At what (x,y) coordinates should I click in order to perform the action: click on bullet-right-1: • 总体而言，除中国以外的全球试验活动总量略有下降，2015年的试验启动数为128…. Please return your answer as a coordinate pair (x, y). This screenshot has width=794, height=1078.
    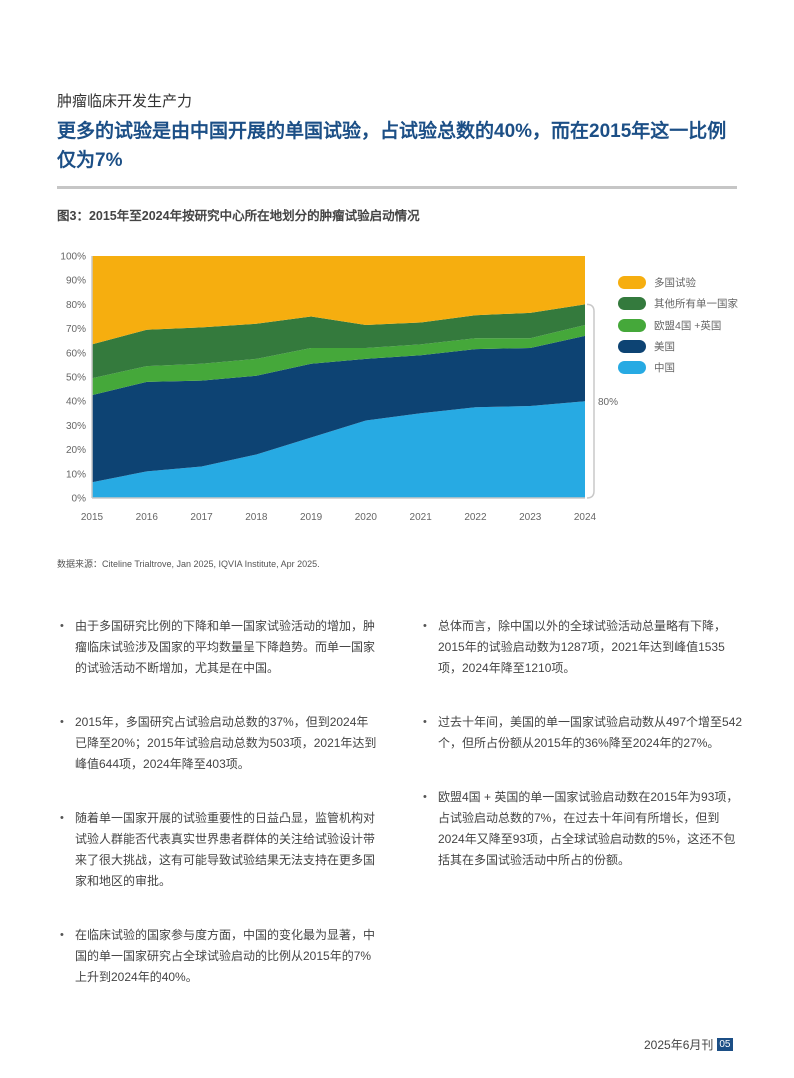
    Looking at the image, I should click on (583, 647).